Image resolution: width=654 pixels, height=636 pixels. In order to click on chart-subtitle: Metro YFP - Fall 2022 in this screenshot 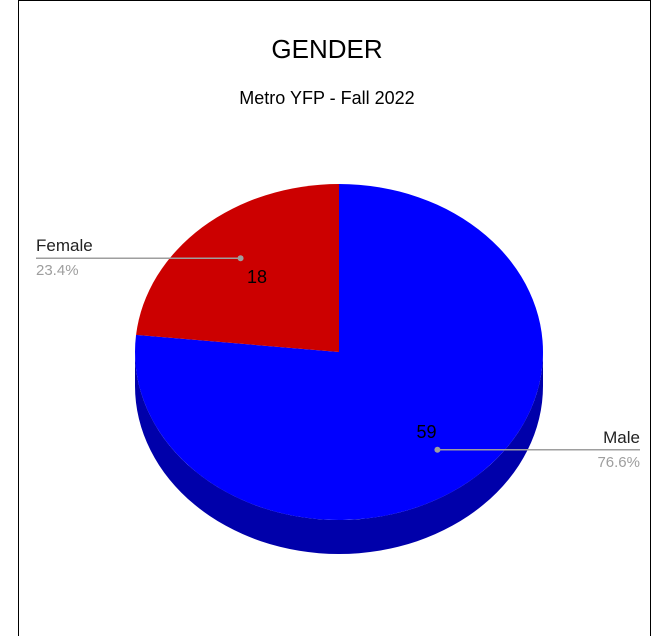, I will do `click(327, 98)`.